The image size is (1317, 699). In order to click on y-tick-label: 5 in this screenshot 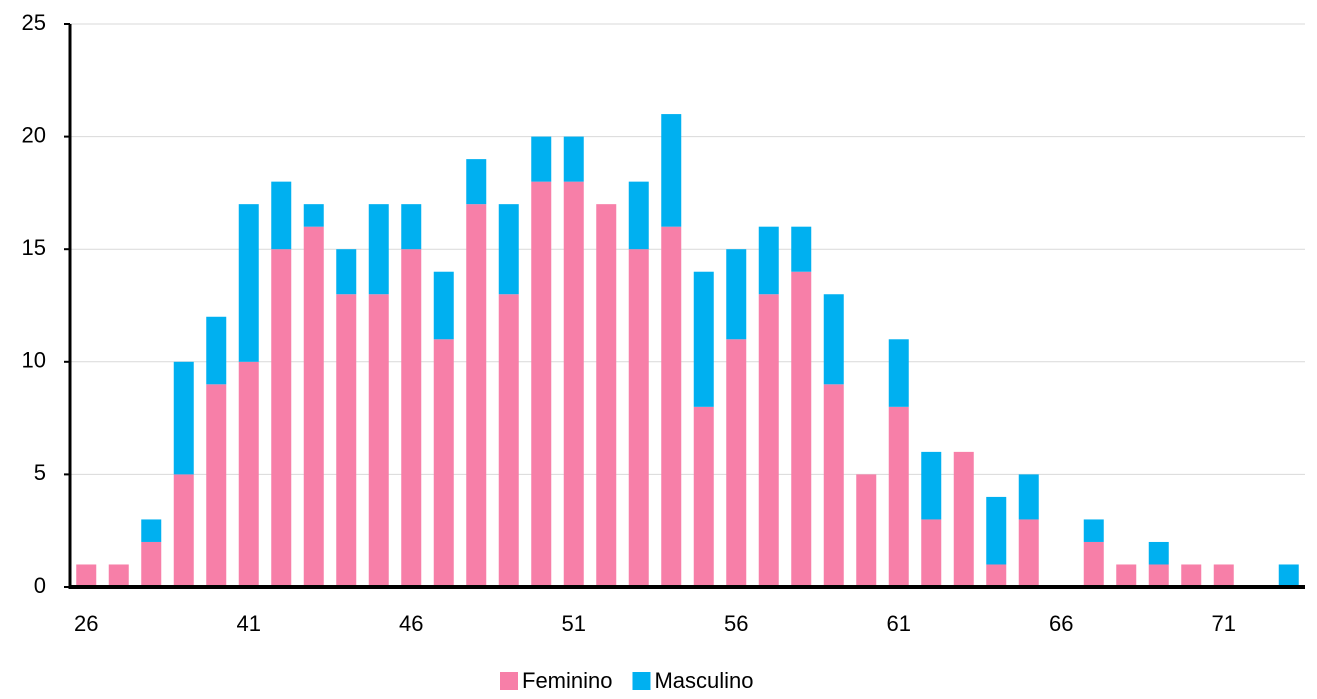, I will do `click(40, 472)`.